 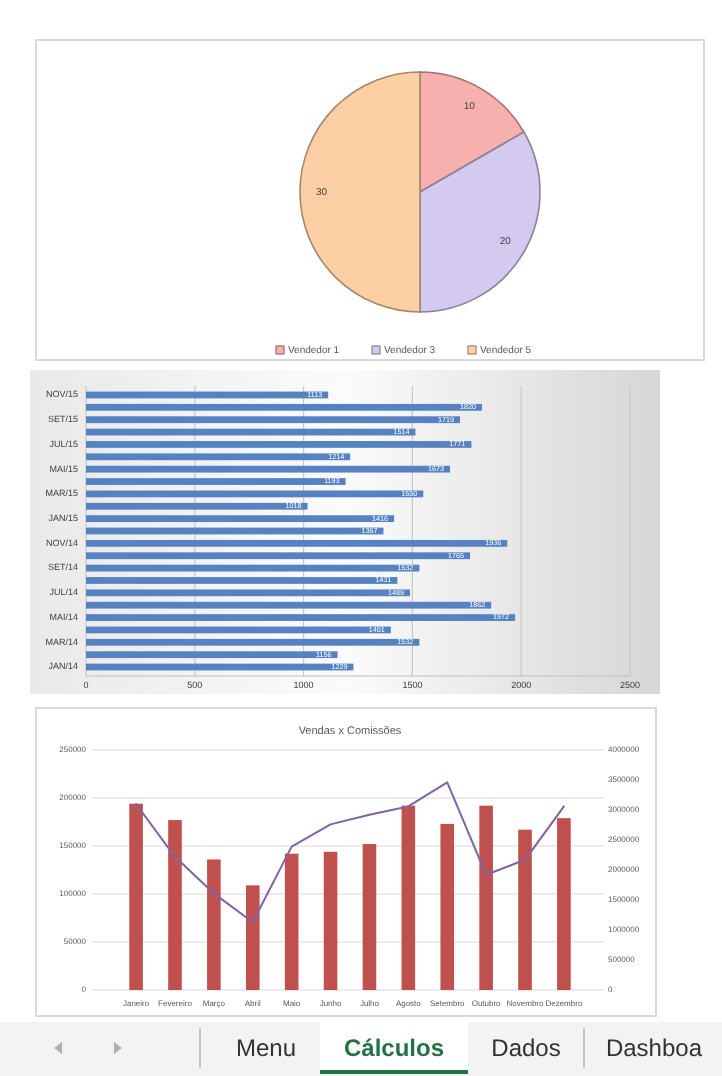 What do you see at coordinates (350, 852) in the screenshot?
I see `line-series` at bounding box center [350, 852].